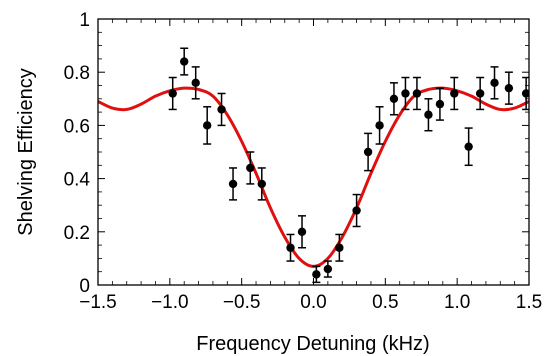  What do you see at coordinates (385, 302) in the screenshot?
I see `x-tick-label: 0.5` at bounding box center [385, 302].